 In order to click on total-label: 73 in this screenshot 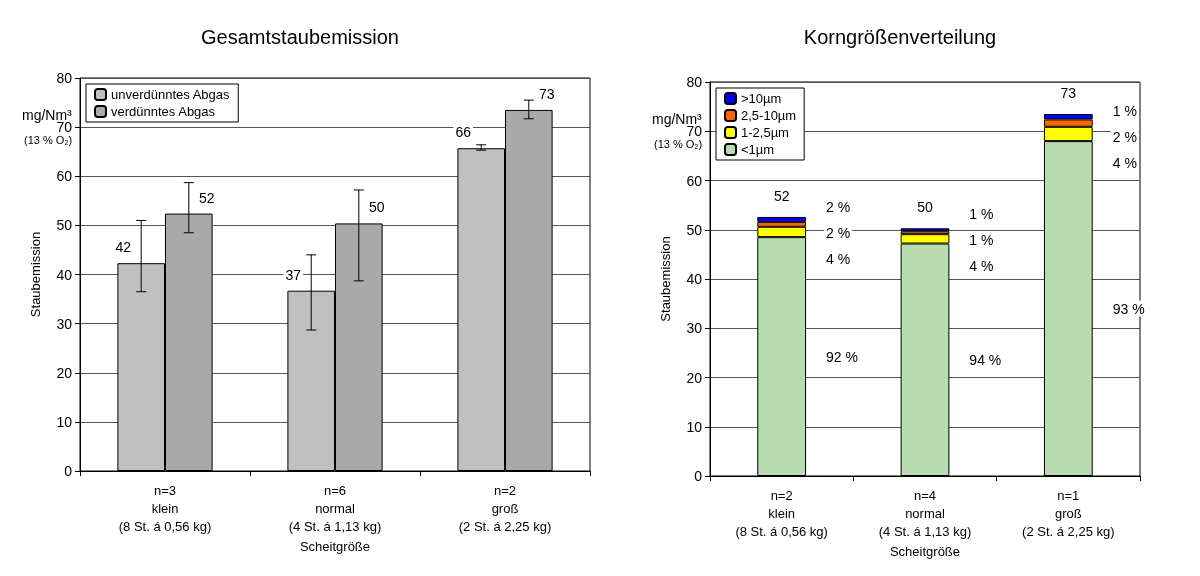, I will do `click(1068, 93)`.